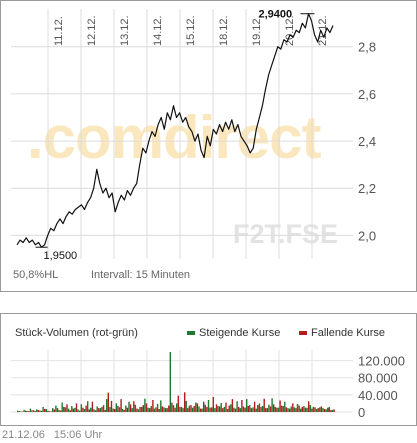  What do you see at coordinates (78, 435) in the screenshot?
I see `timestamp-time: 15:06 Uhr` at bounding box center [78, 435].